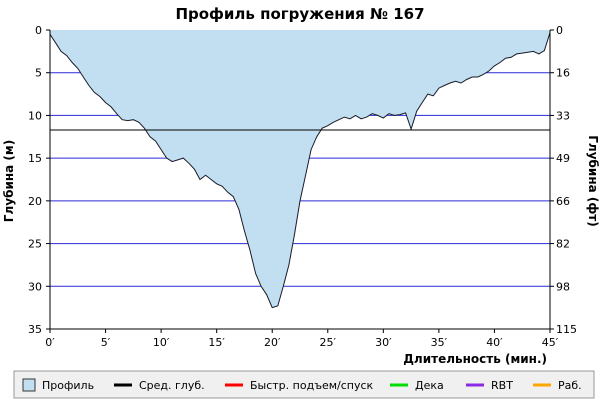 The height and width of the screenshot is (400, 600). I want to click on legend-label: RBT, so click(502, 385).